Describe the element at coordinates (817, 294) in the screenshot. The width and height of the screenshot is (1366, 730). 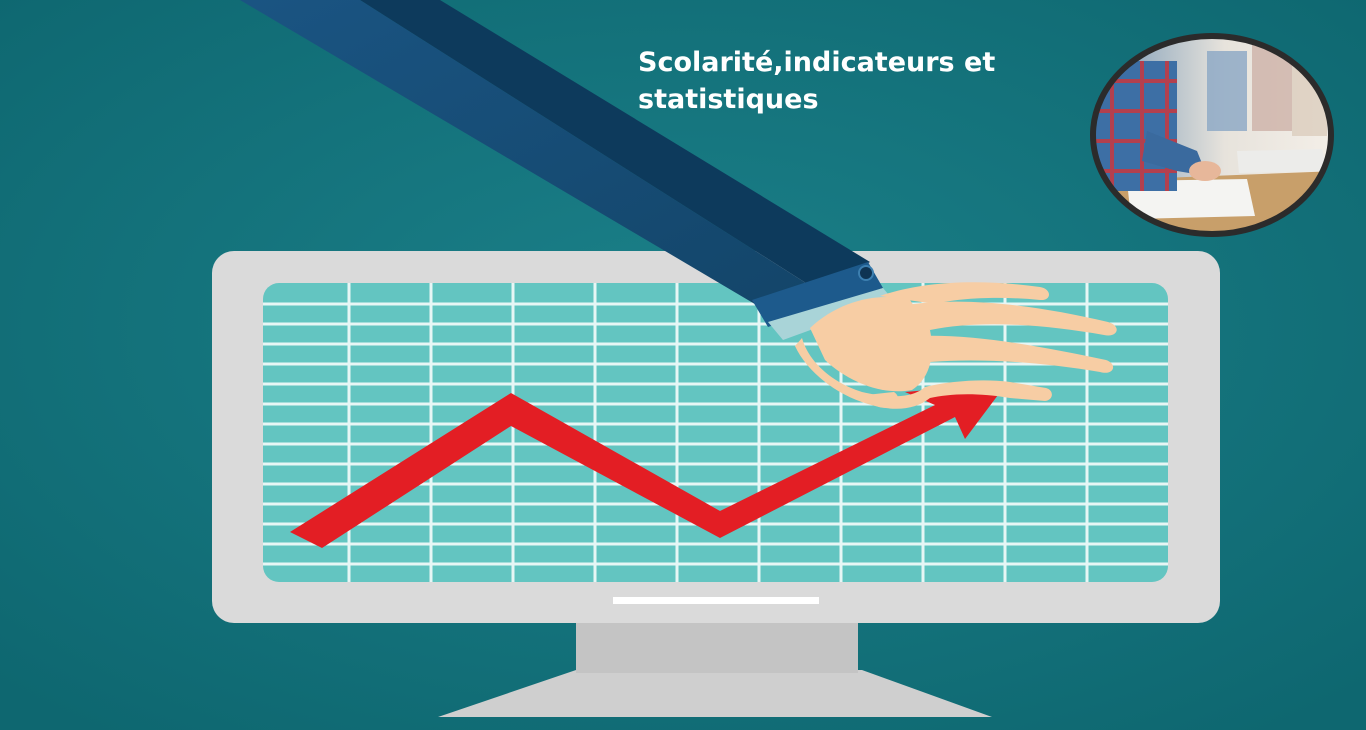
I see `sleeve-cuff` at that location.